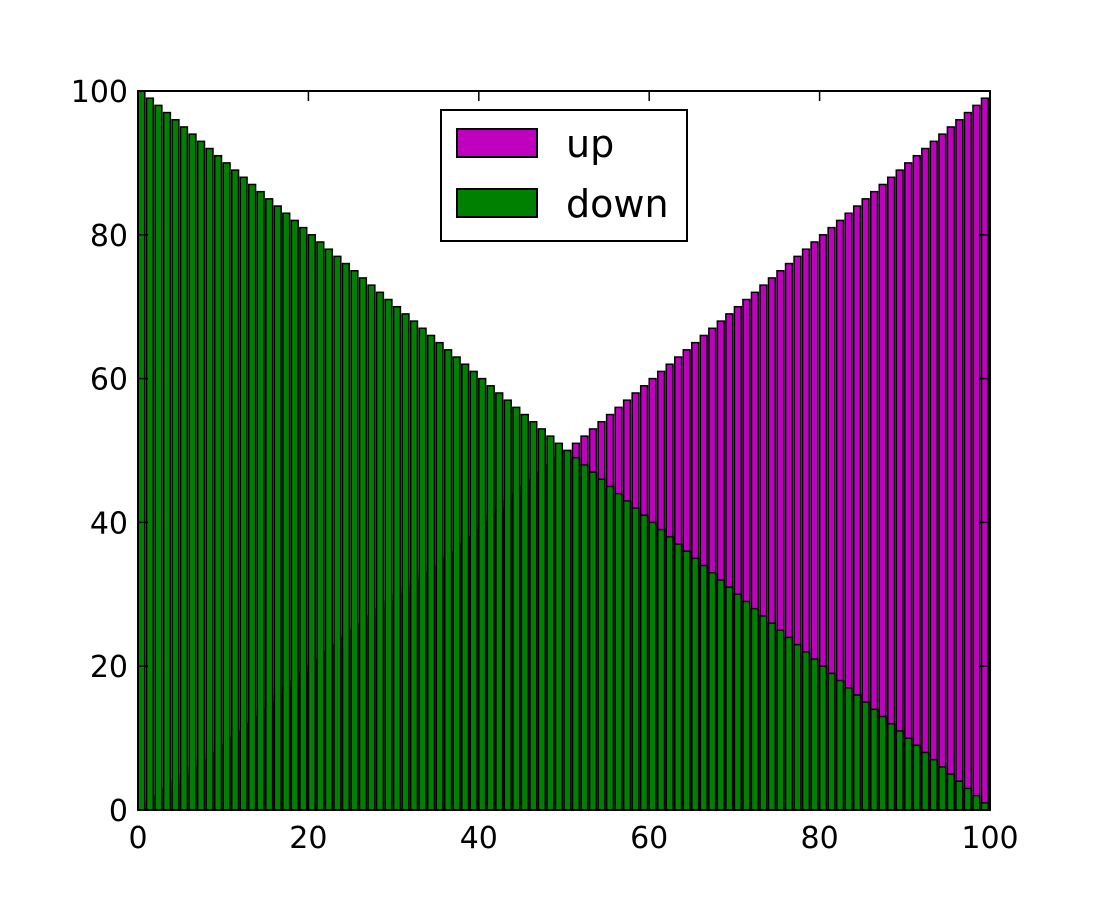  Describe the element at coordinates (989, 838) in the screenshot. I see `x-tick-label: 100` at that location.